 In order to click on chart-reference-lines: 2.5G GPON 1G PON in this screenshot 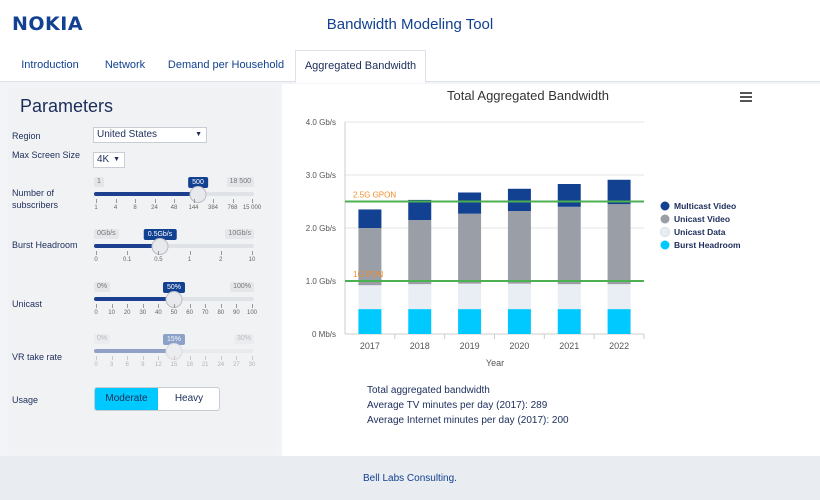, I will do `click(494, 236)`.